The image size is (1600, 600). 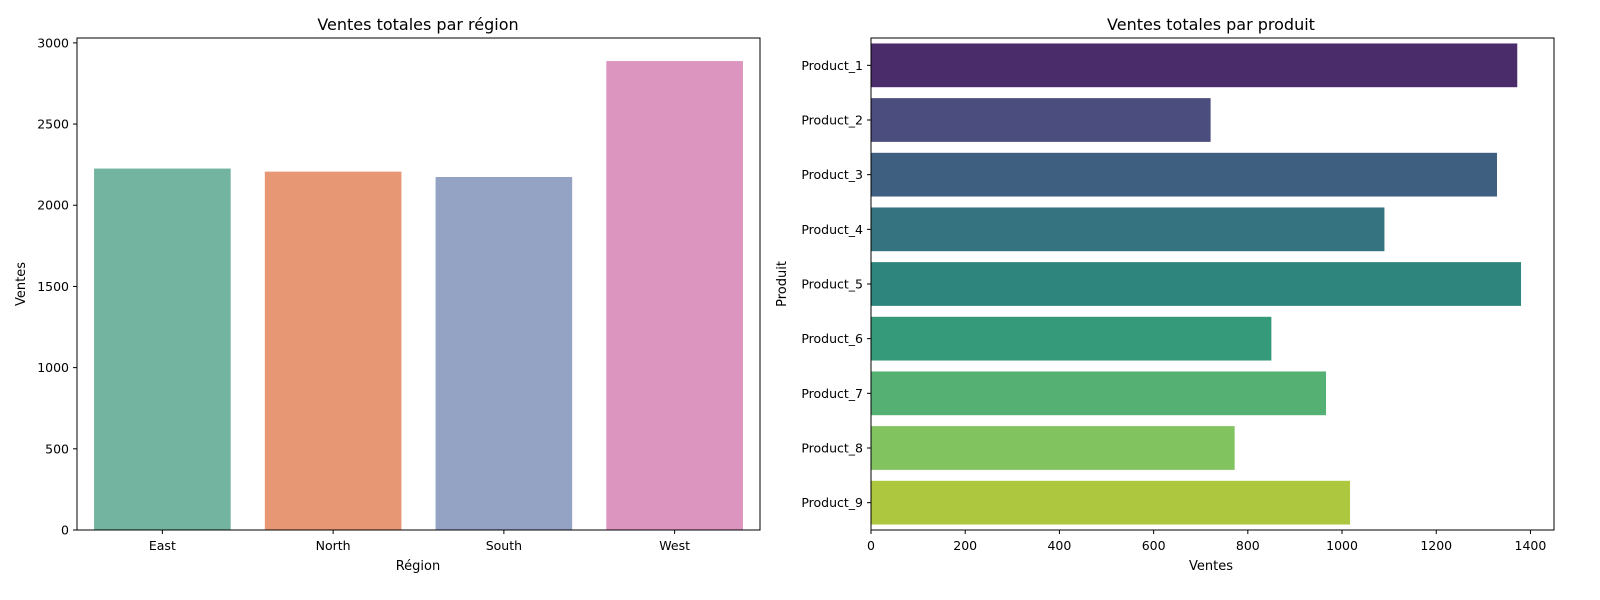 I want to click on y-tick-label: Product_3, so click(x=832, y=174).